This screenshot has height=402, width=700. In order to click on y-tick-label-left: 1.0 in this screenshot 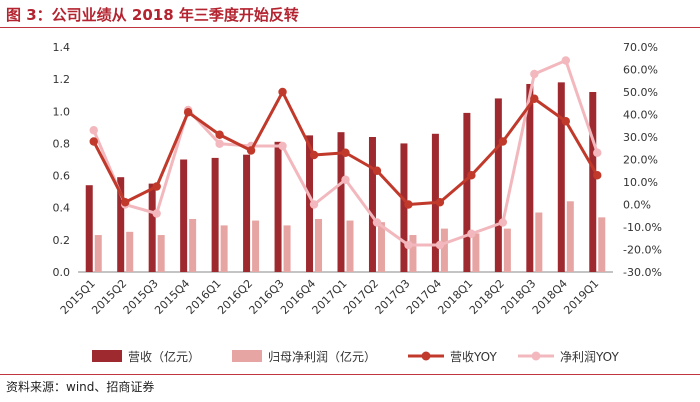, I will do `click(62, 111)`.